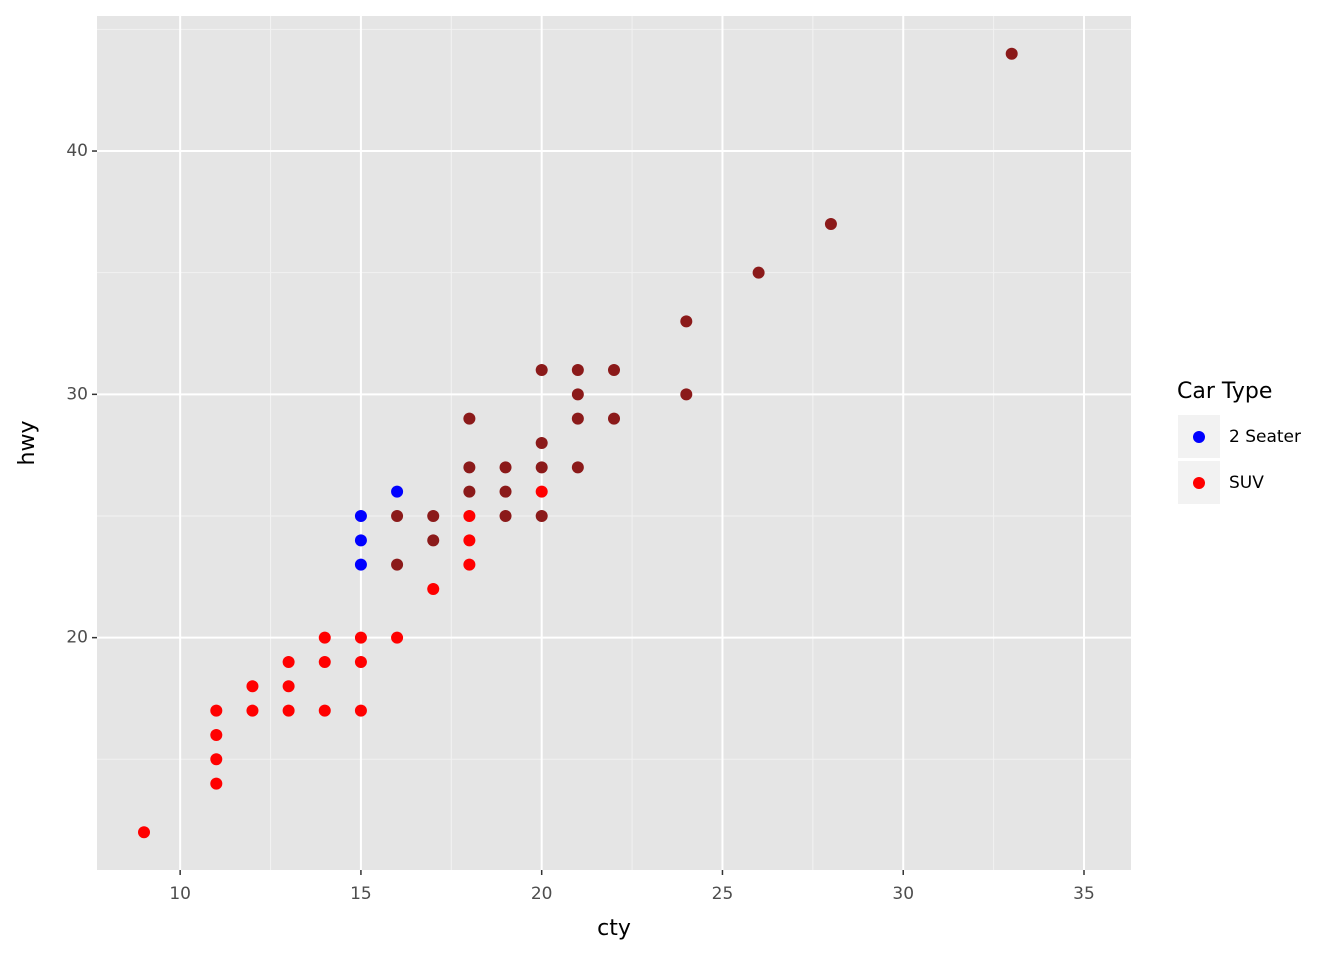  I want to click on x-tick-label: 30, so click(903, 894).